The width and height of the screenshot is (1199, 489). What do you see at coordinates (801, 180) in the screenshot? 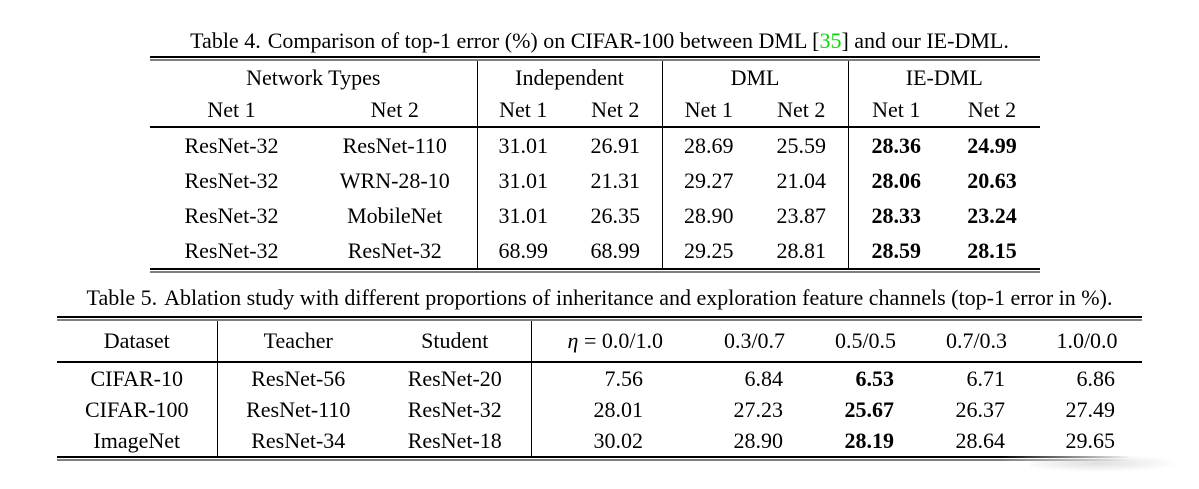
I see `cell: 21.04` at bounding box center [801, 180].